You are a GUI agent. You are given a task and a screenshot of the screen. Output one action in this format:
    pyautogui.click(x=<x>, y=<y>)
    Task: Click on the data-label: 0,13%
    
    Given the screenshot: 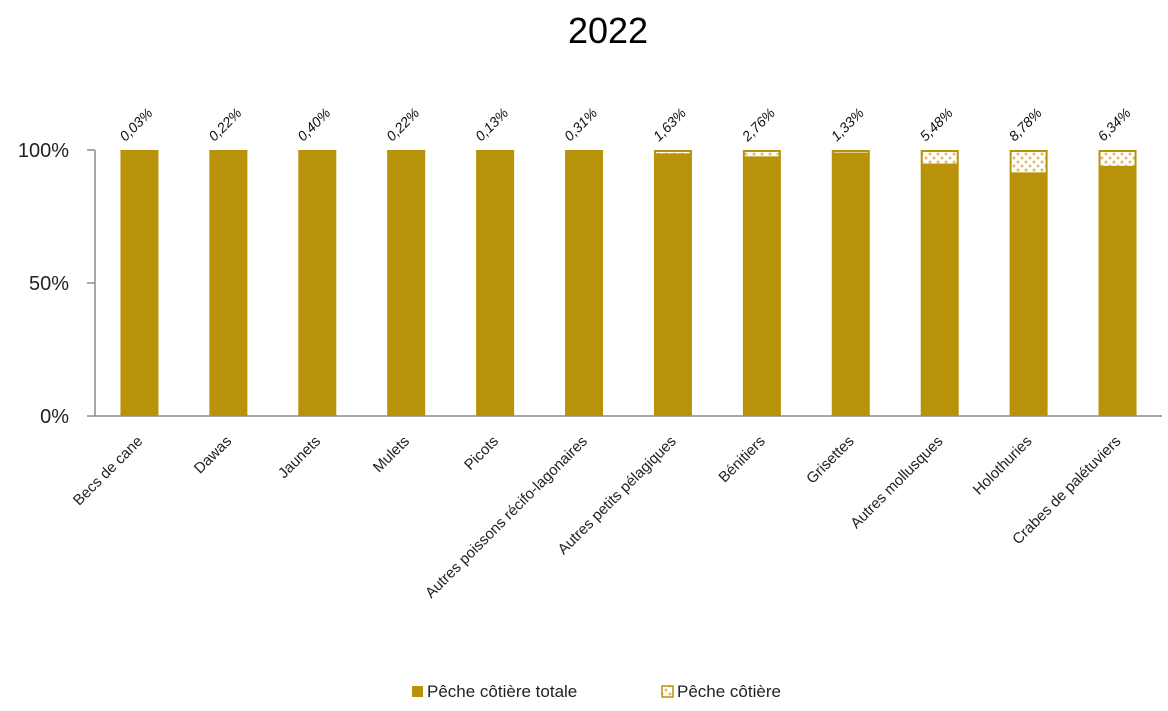 What is the action you would take?
    pyautogui.click(x=491, y=124)
    